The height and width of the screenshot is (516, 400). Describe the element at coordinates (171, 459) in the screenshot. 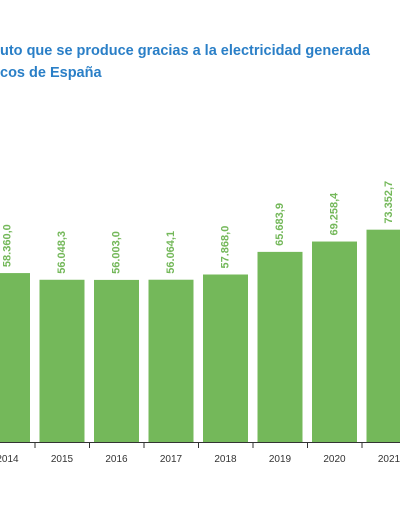

I see `x-tick-label-2017: 2017` at that location.